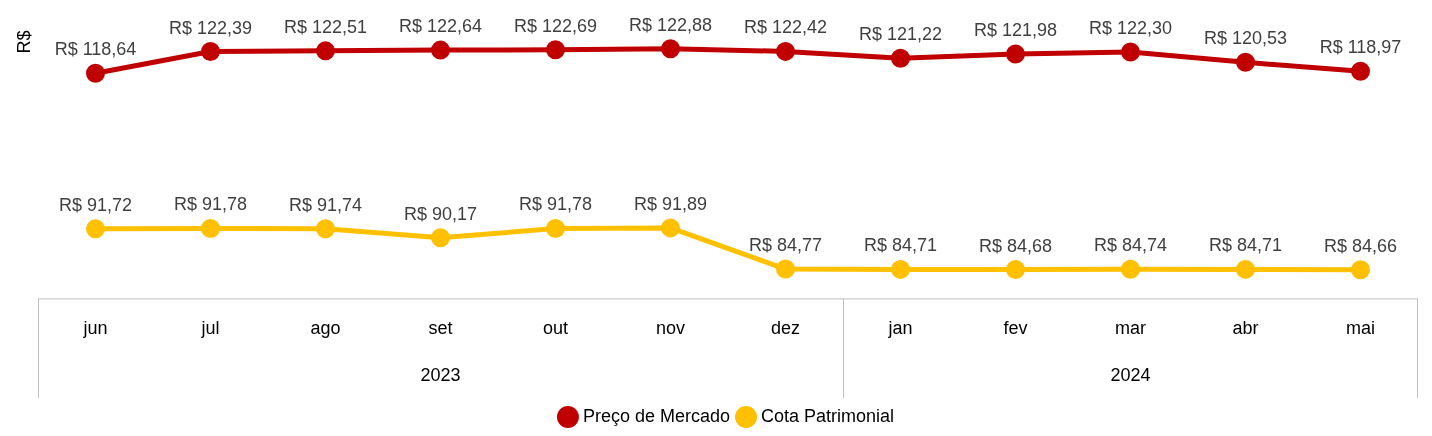 The image size is (1432, 436). Describe the element at coordinates (1130, 245) in the screenshot. I see `data-label: R$ 84,74` at that location.